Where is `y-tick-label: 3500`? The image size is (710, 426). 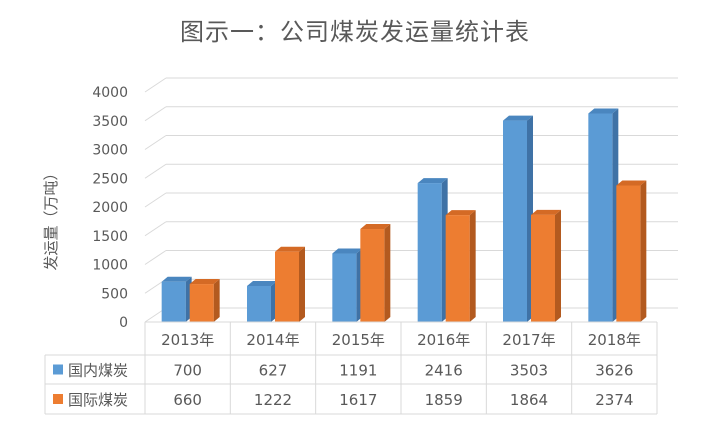 y-tick-label: 3500 is located at coordinates (110, 122).